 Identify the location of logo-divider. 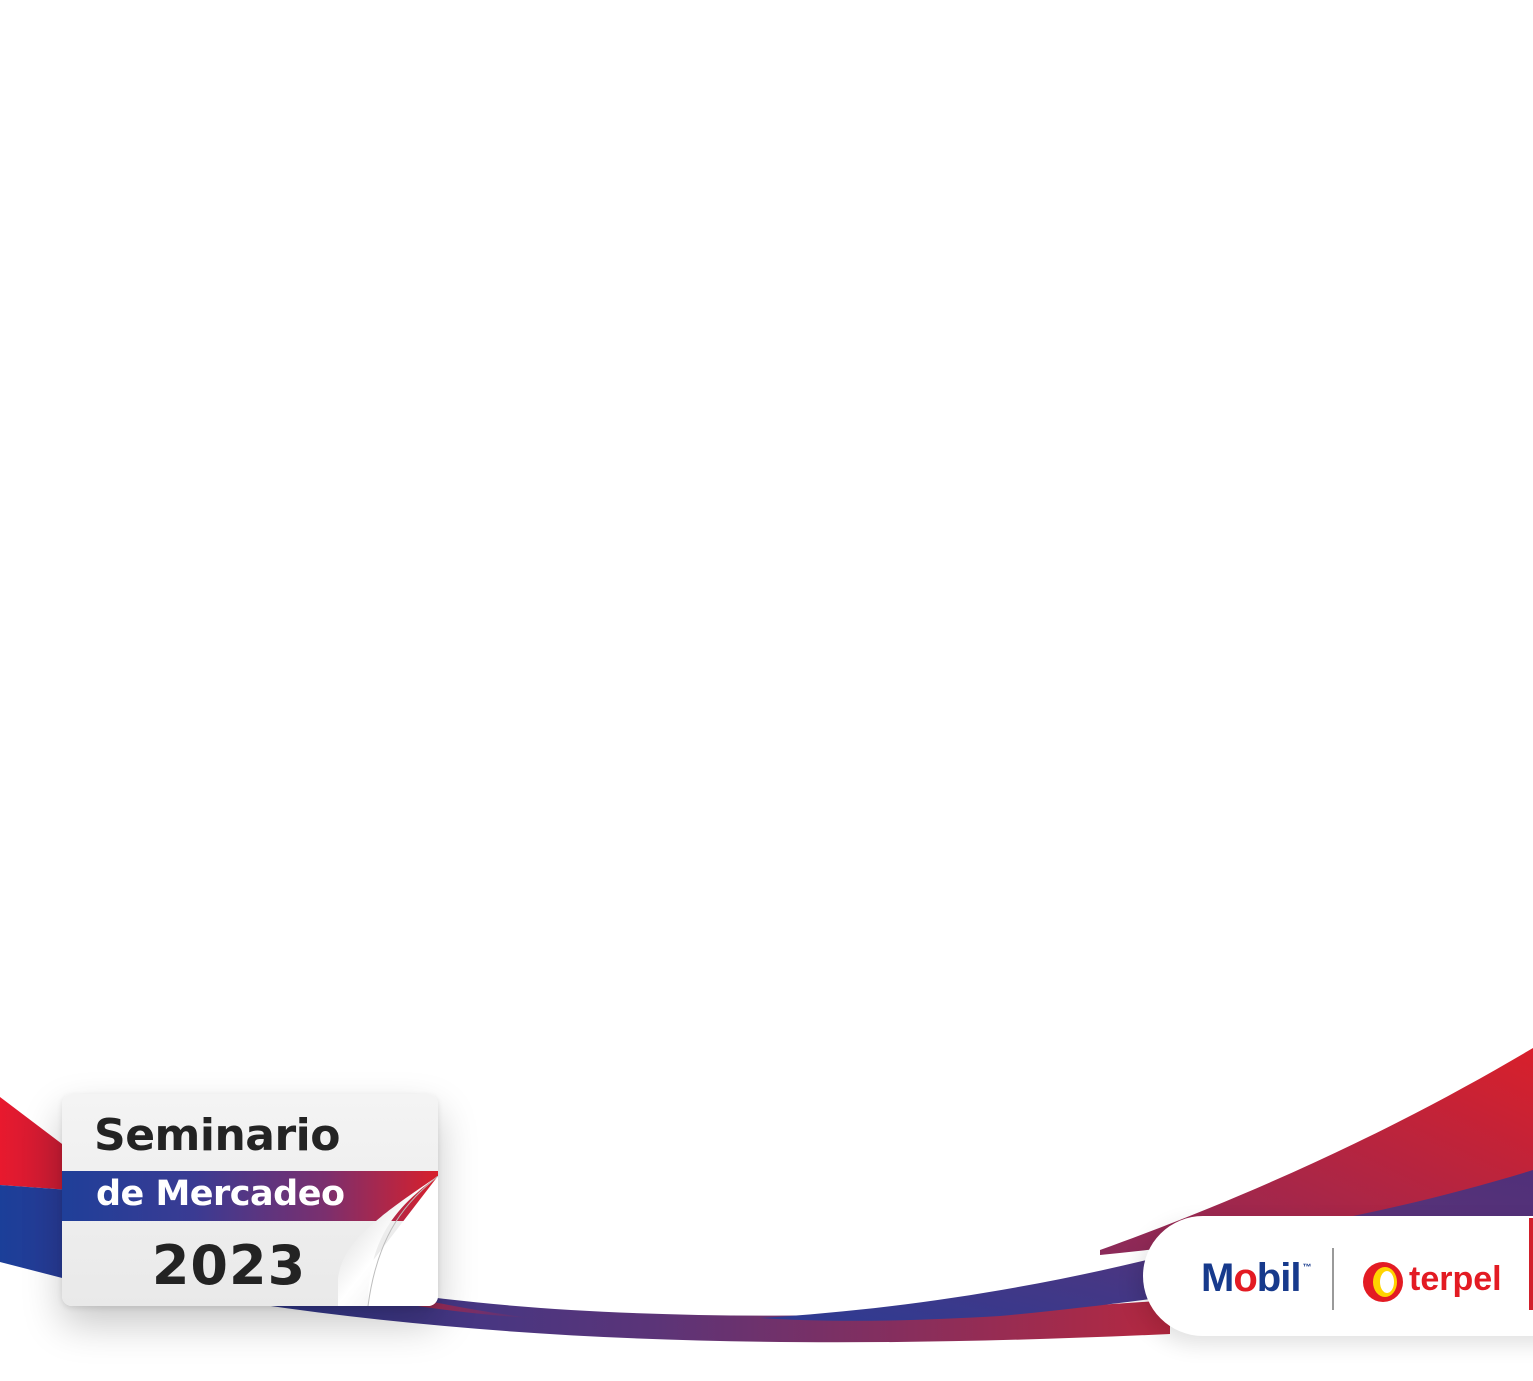
(1333, 1279).